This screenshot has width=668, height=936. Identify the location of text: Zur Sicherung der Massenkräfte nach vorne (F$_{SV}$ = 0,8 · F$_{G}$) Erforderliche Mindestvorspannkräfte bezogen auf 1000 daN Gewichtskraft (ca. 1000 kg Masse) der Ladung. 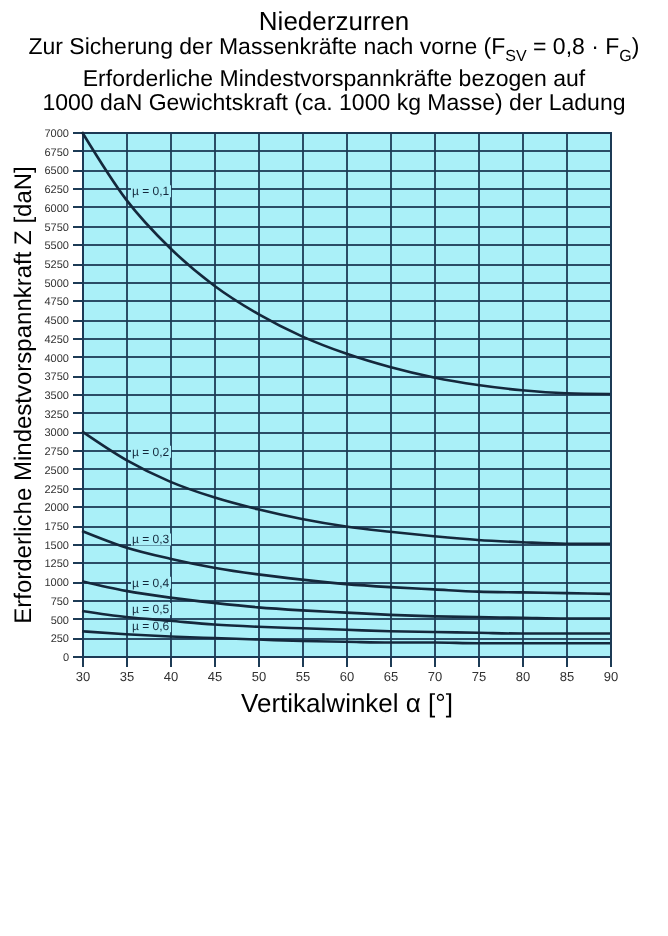
(334, 76).